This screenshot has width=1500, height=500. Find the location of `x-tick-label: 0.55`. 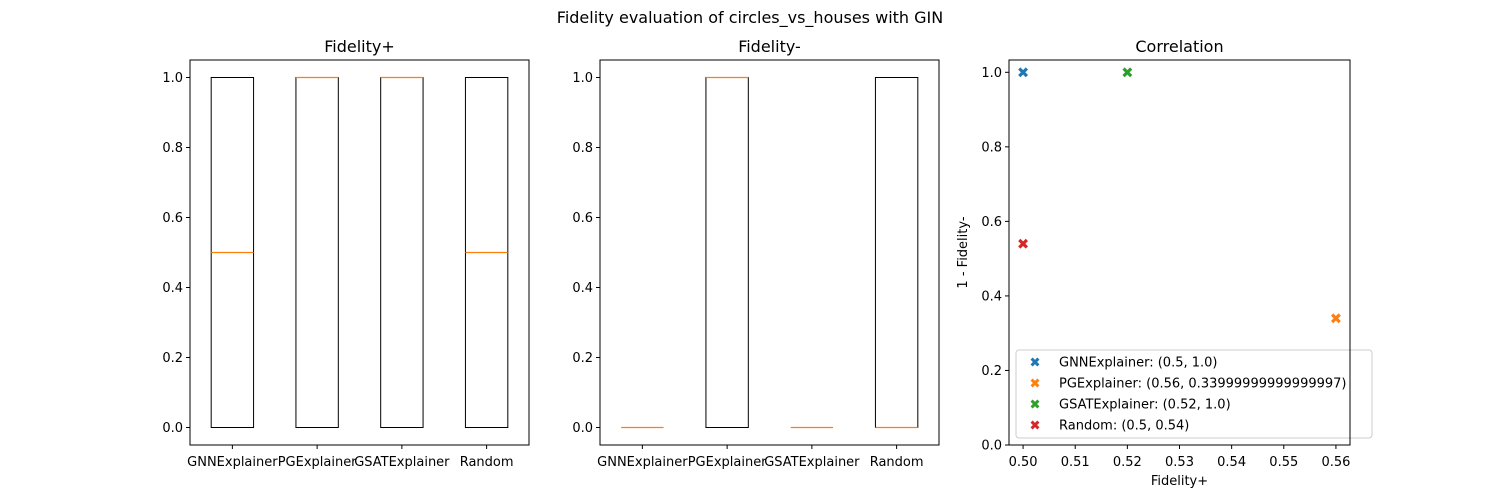

x-tick-label: 0.55 is located at coordinates (1283, 462).